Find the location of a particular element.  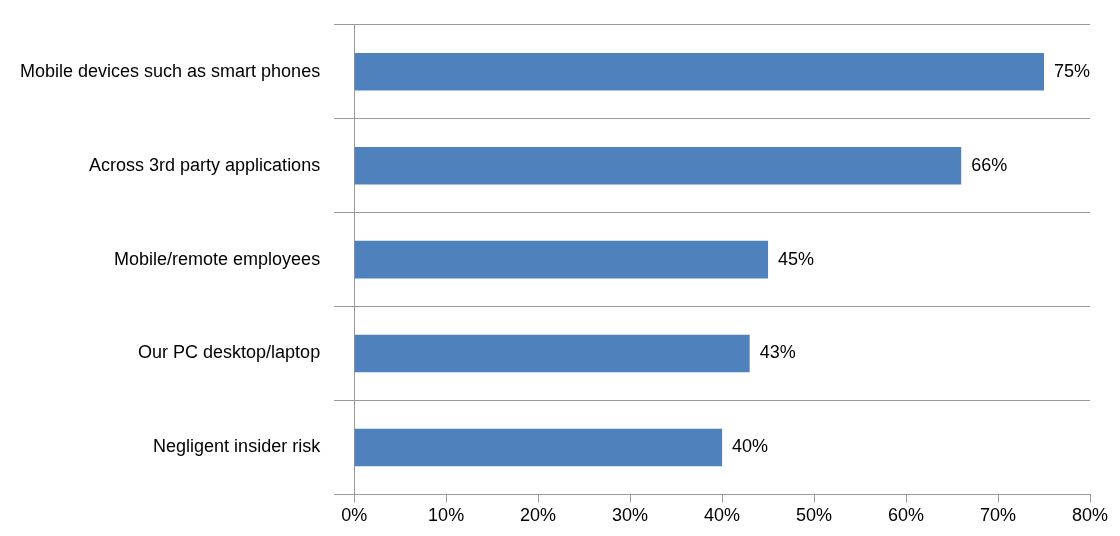

x-tick-label: 80% is located at coordinates (1090, 515).